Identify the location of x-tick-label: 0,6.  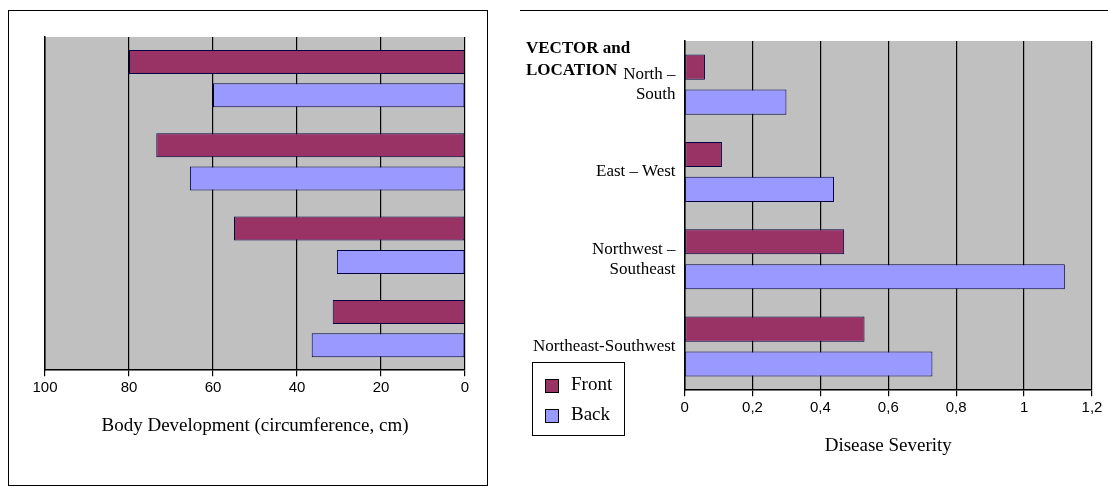
(888, 407).